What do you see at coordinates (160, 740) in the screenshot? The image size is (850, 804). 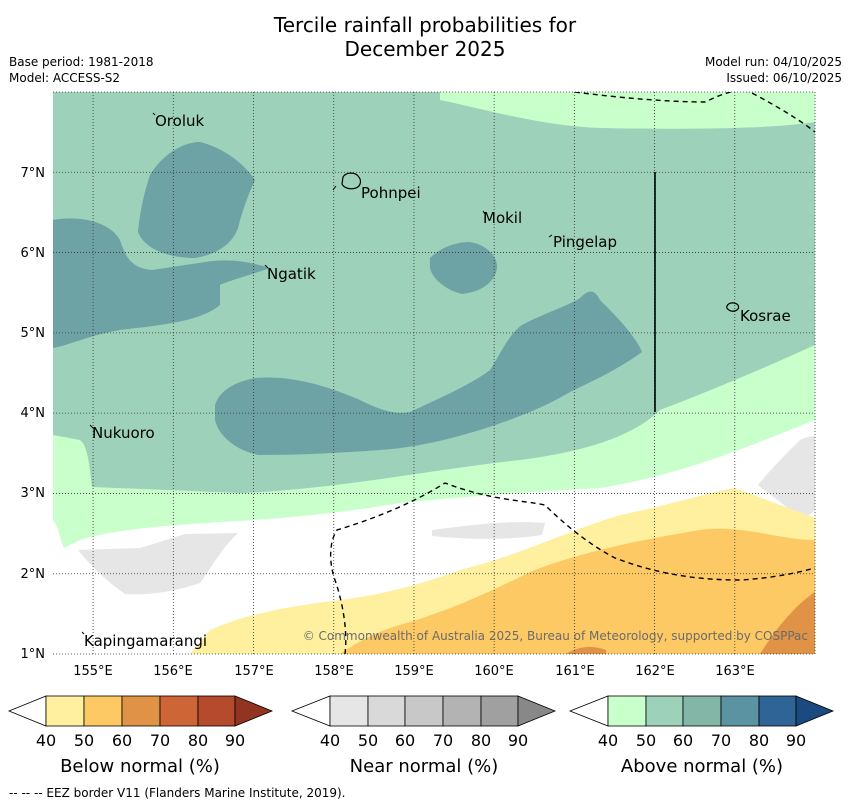 I see `colorbar-below-normal-label-70: 70` at bounding box center [160, 740].